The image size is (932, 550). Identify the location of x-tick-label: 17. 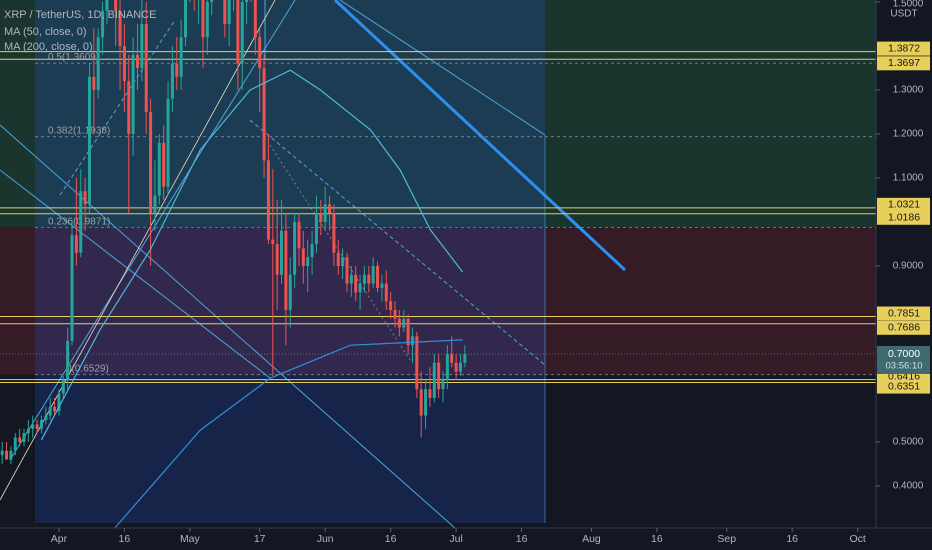
(260, 539).